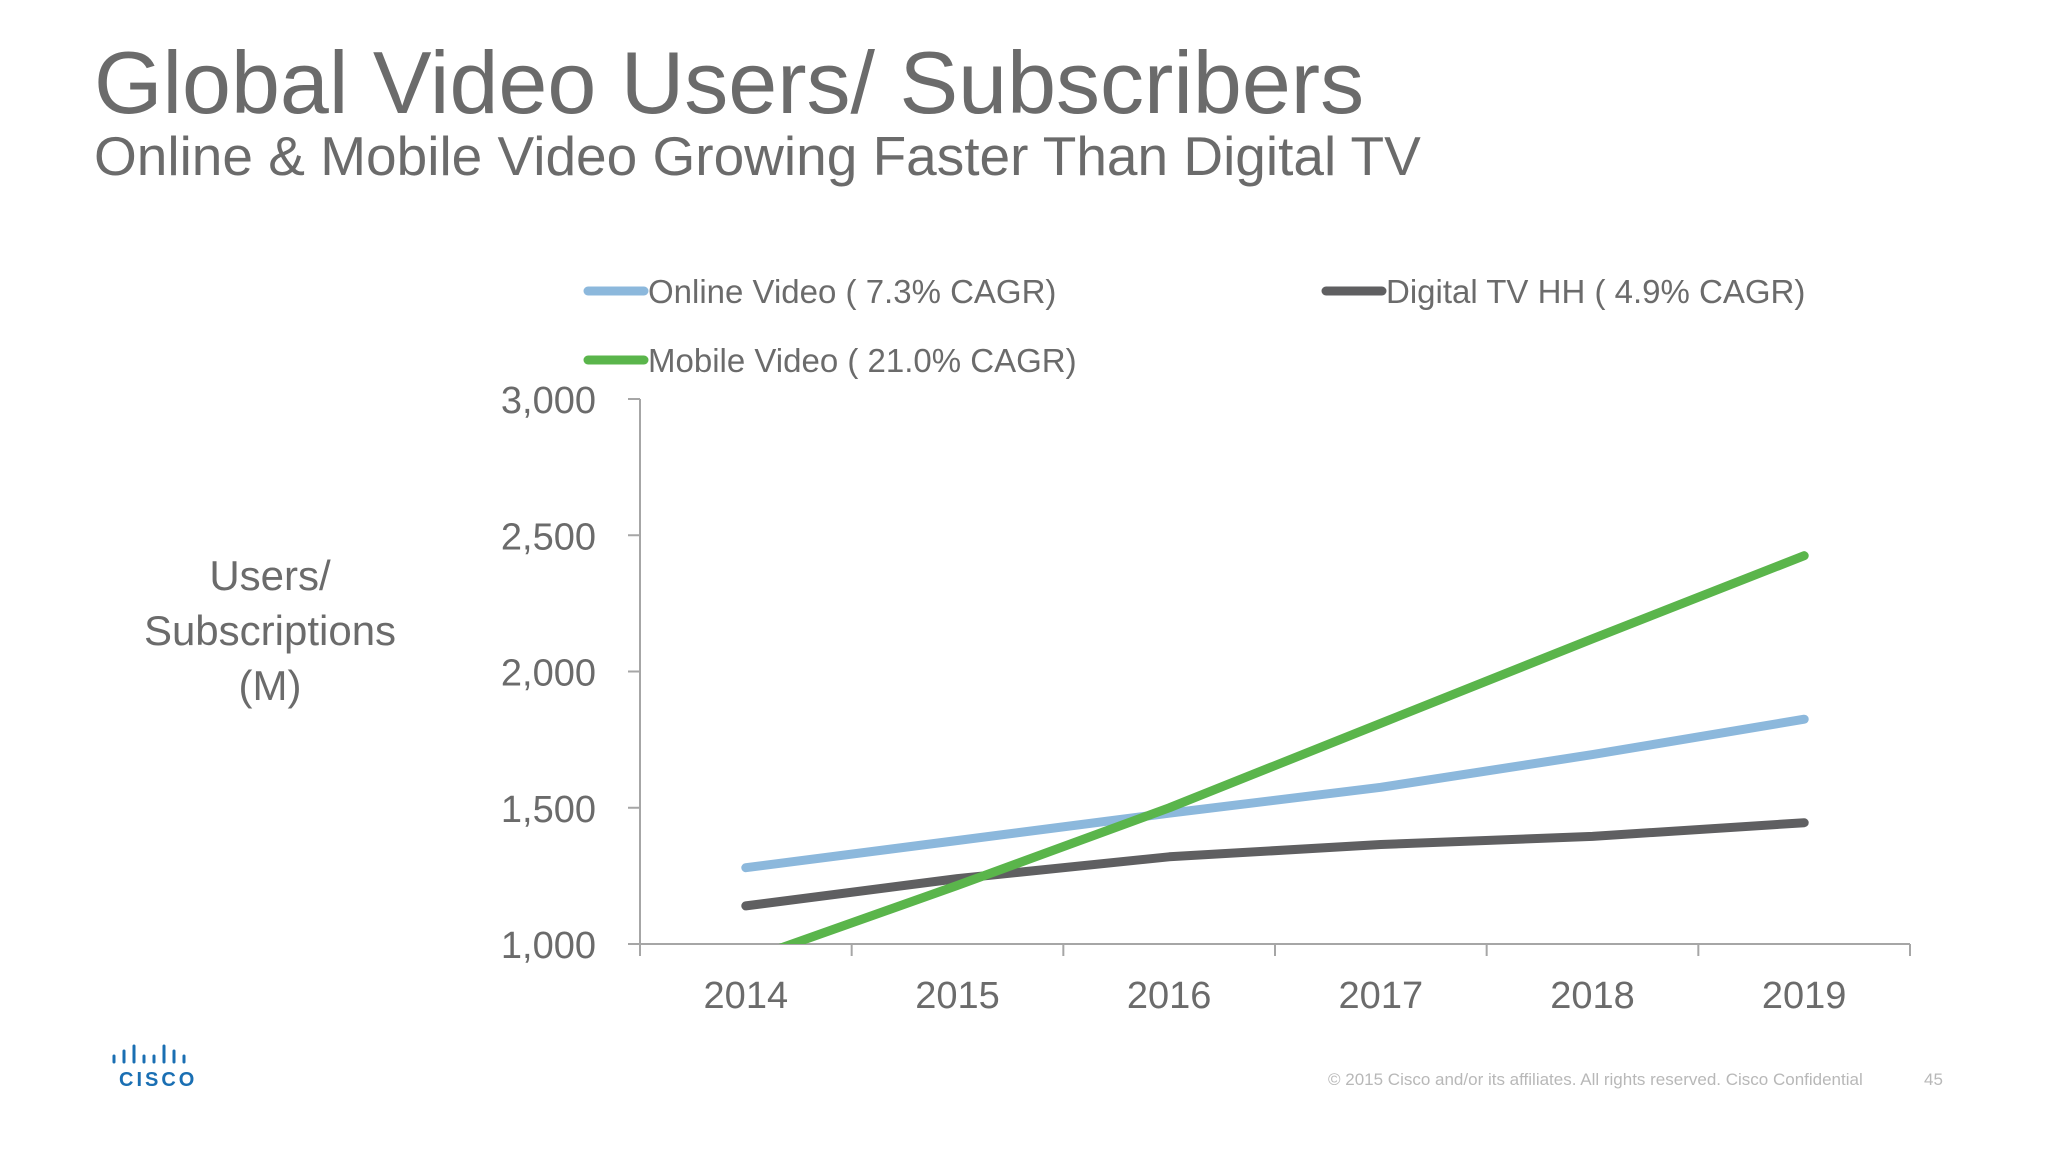 Image resolution: width=2048 pixels, height=1152 pixels. What do you see at coordinates (548, 674) in the screenshot?
I see `y-tick-label: 2,000` at bounding box center [548, 674].